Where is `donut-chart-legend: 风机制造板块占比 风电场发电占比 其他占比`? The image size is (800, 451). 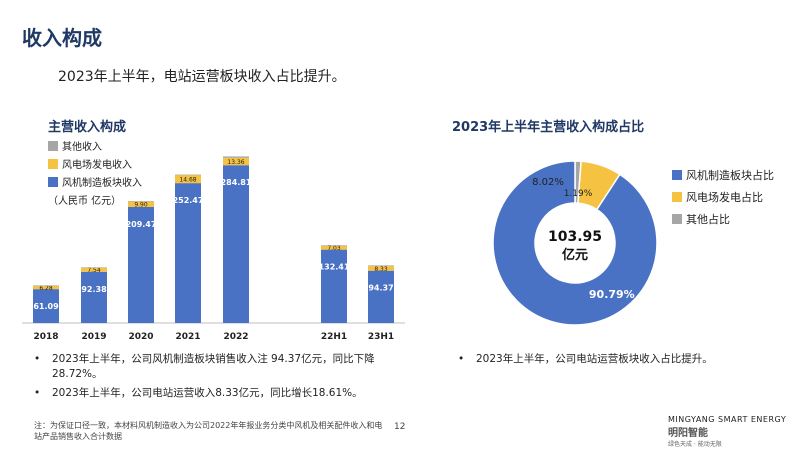 donut-chart-legend: 风机制造板块占比 风电场发电占比 其他占比 is located at coordinates (723, 197).